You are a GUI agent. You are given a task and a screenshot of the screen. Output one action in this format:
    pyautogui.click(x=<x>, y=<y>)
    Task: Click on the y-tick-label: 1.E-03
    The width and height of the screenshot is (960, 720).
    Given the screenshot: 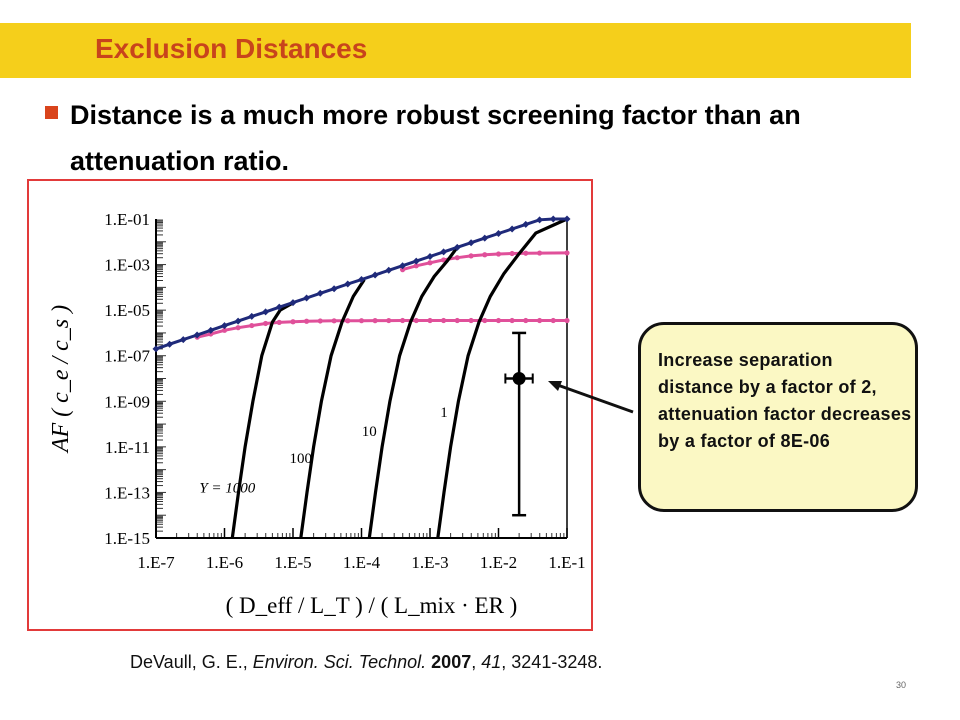 What is the action you would take?
    pyautogui.click(x=127, y=265)
    